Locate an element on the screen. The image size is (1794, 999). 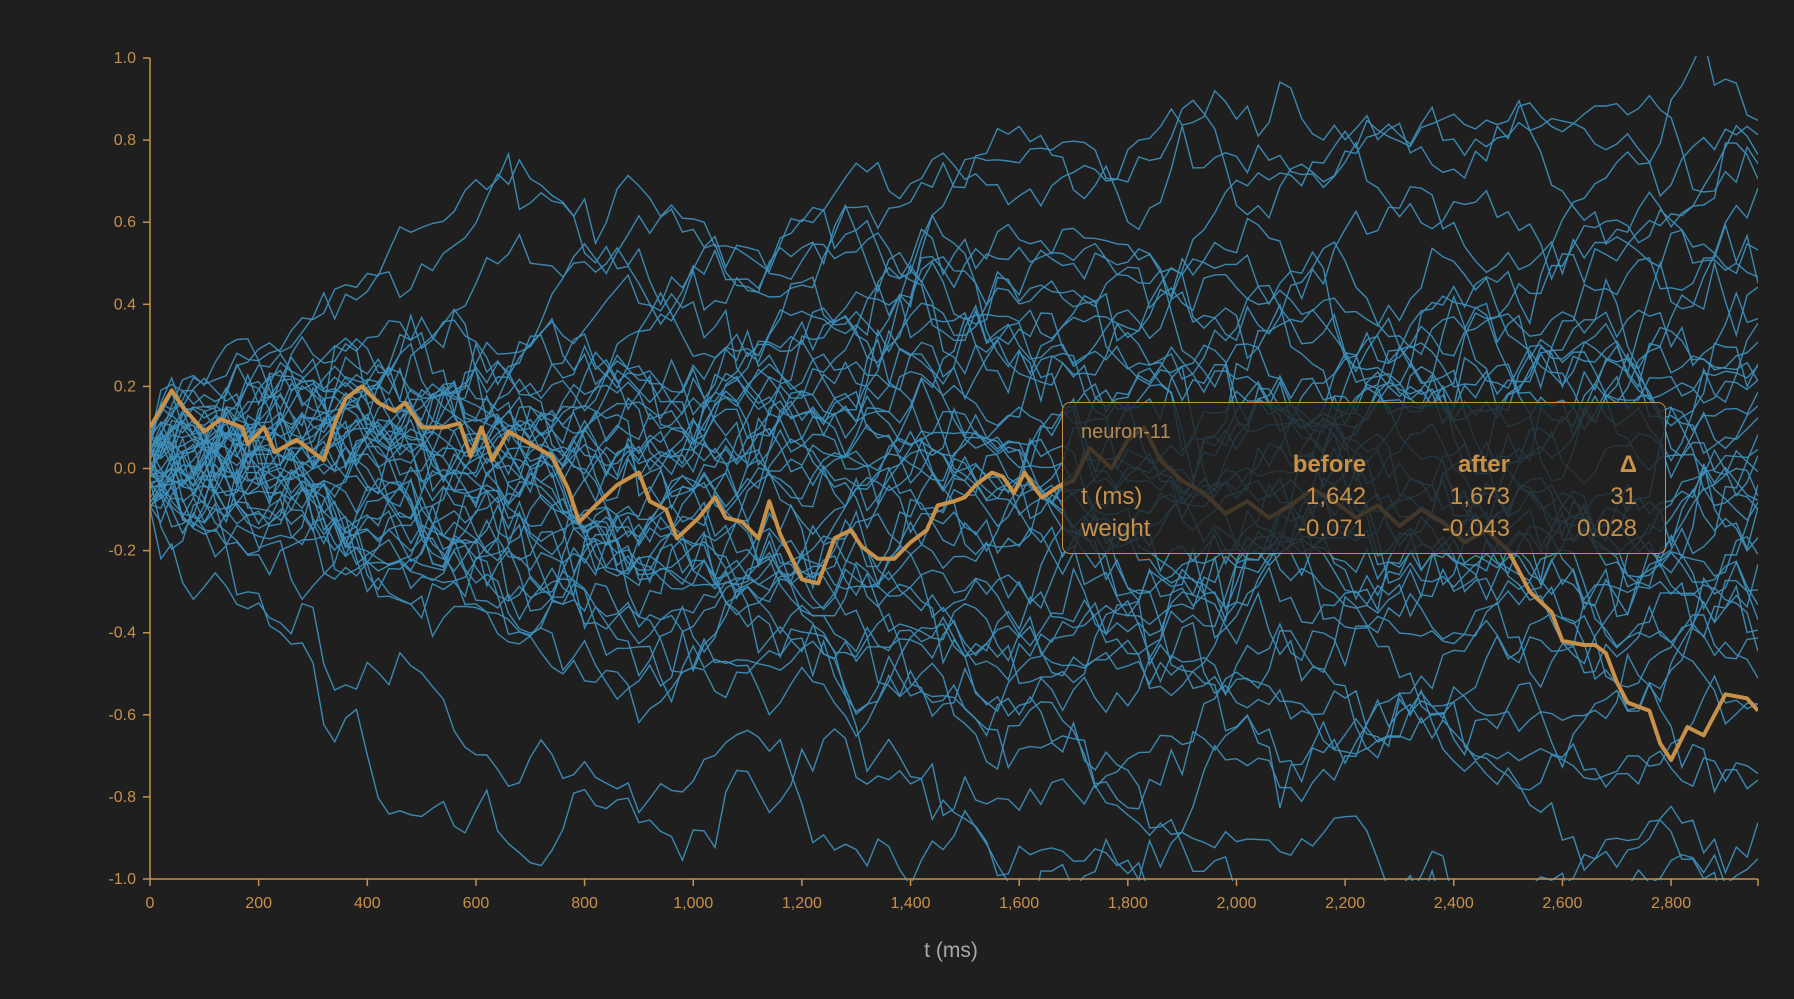
tooltip-header-after: after is located at coordinates (1483, 464).